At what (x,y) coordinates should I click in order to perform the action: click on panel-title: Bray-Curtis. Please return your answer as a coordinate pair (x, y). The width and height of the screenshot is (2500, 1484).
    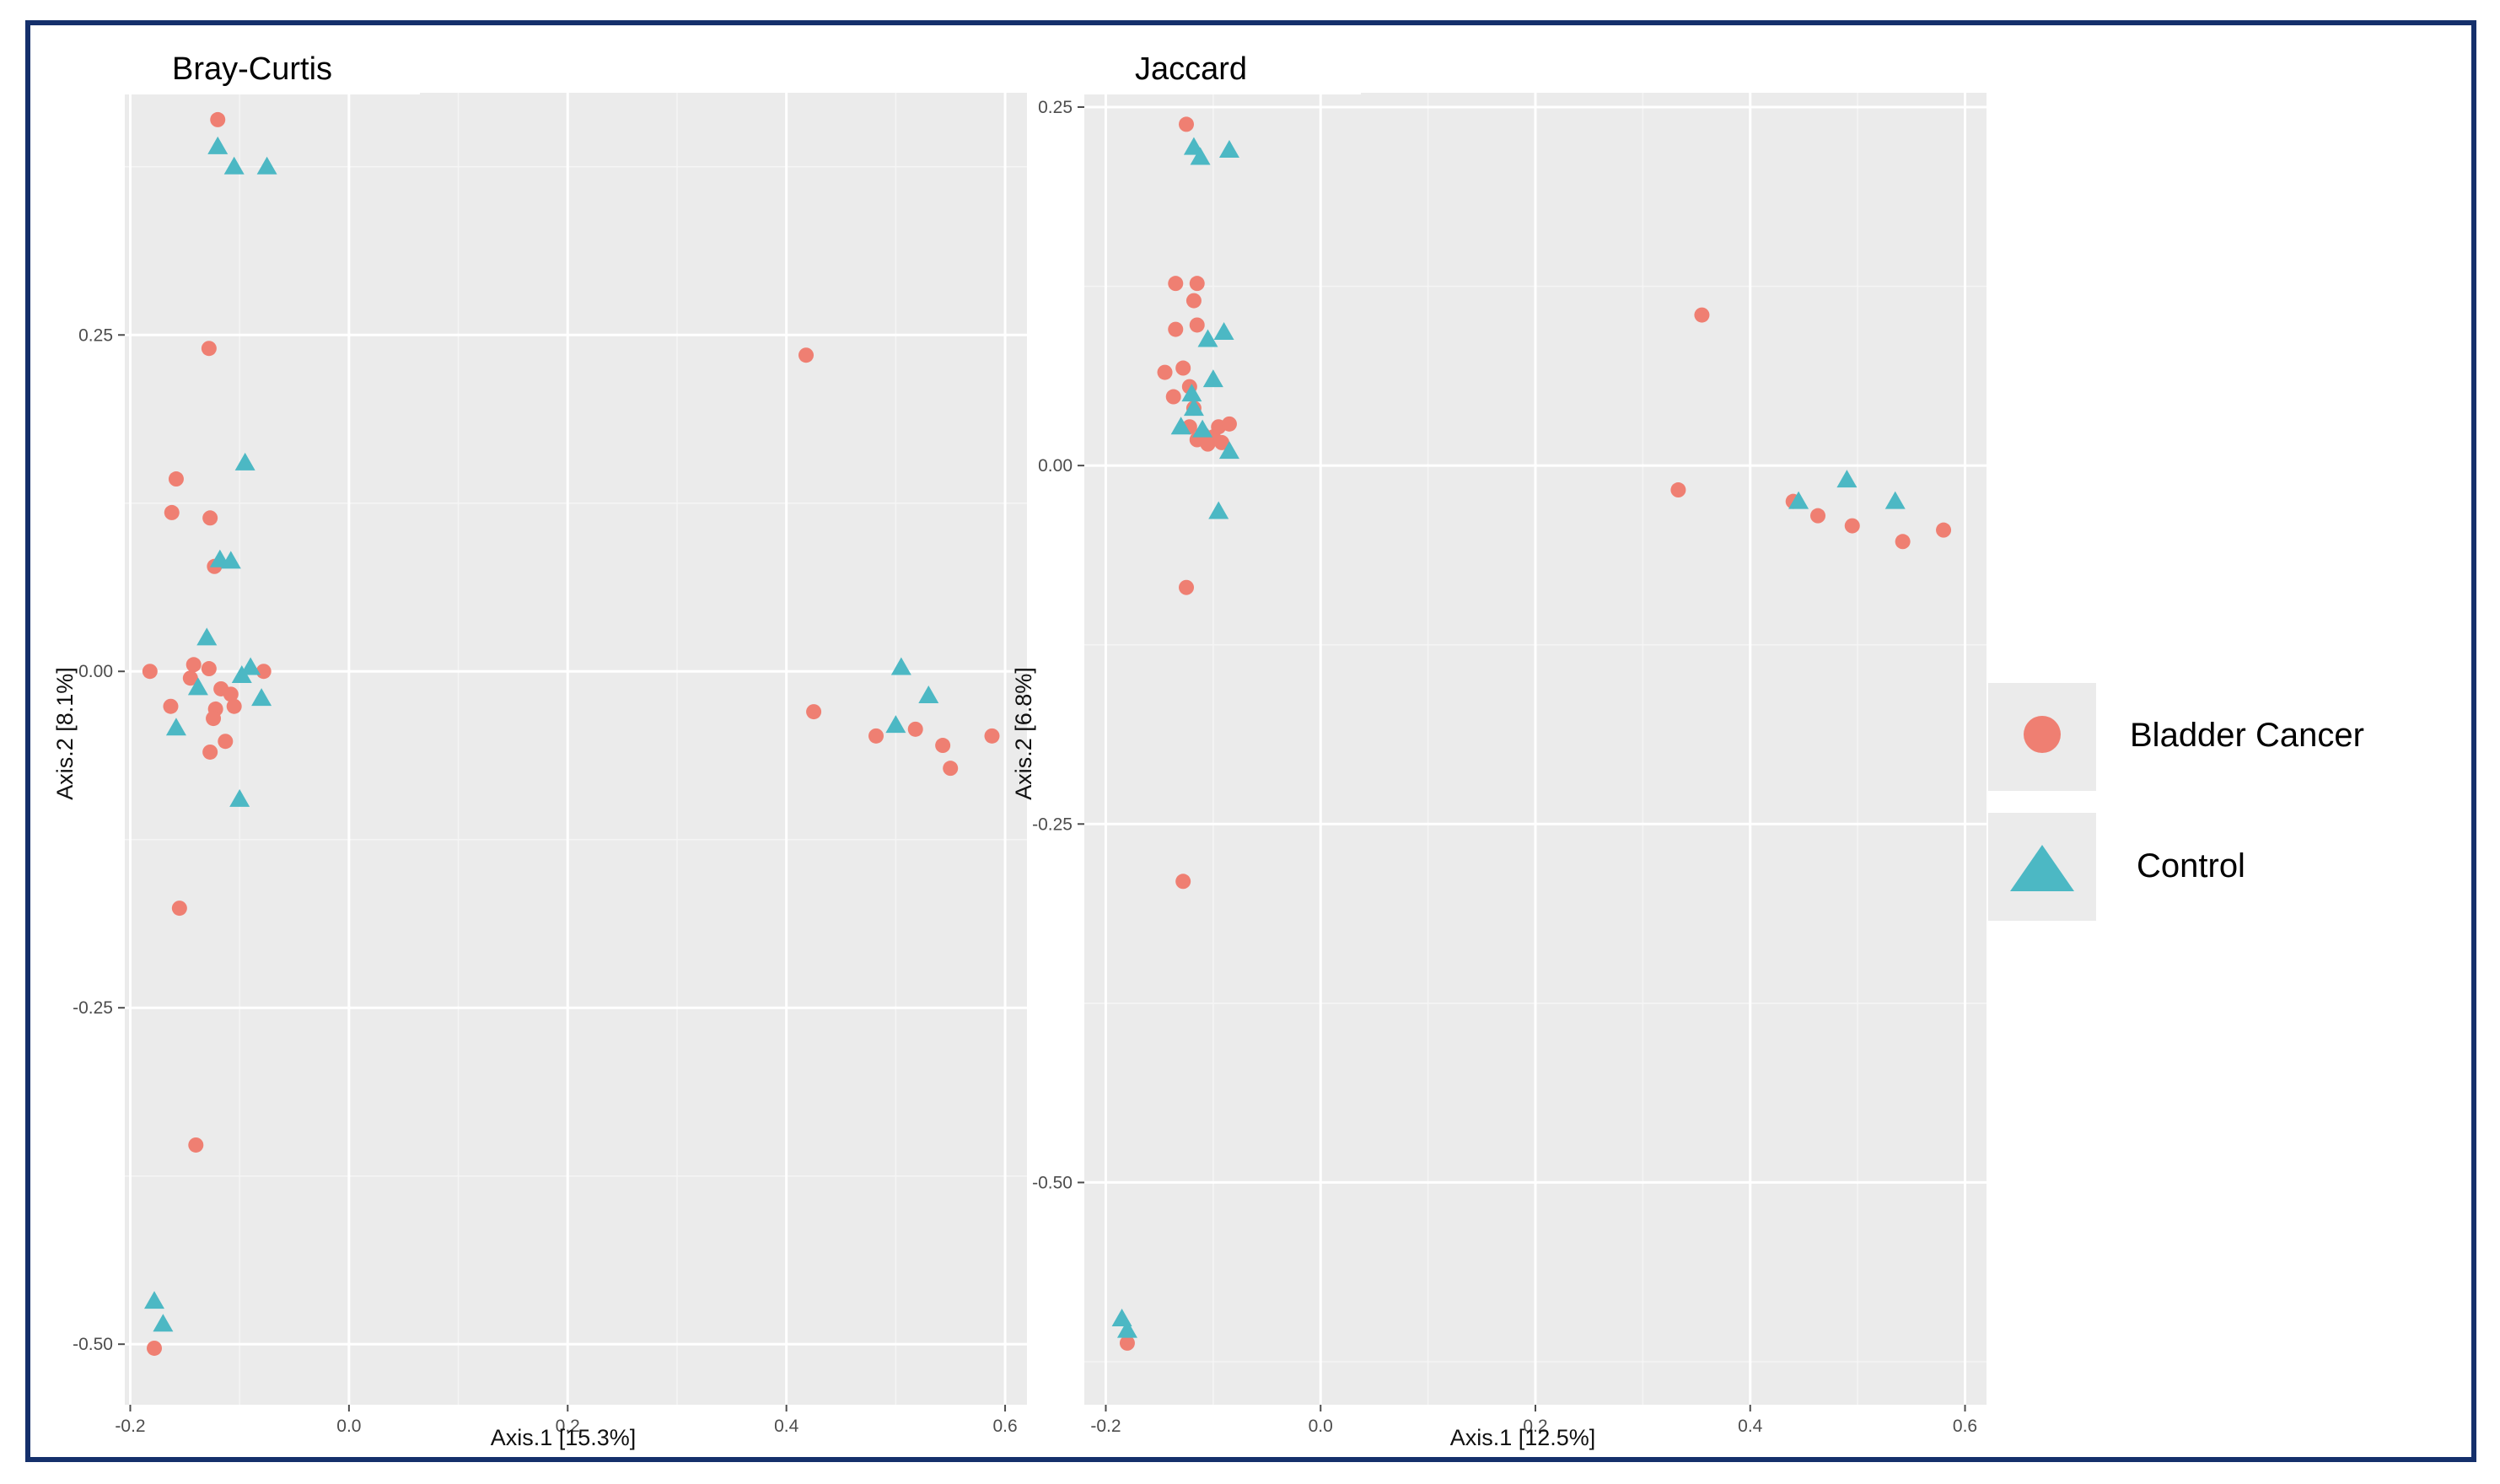
    Looking at the image, I should click on (252, 69).